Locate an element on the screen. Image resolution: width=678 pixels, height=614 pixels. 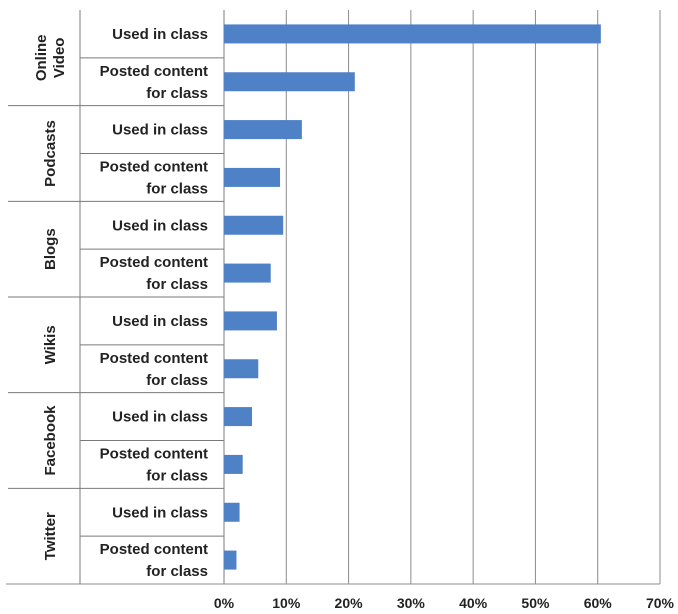
group-label: Podcasts is located at coordinates (50, 153).